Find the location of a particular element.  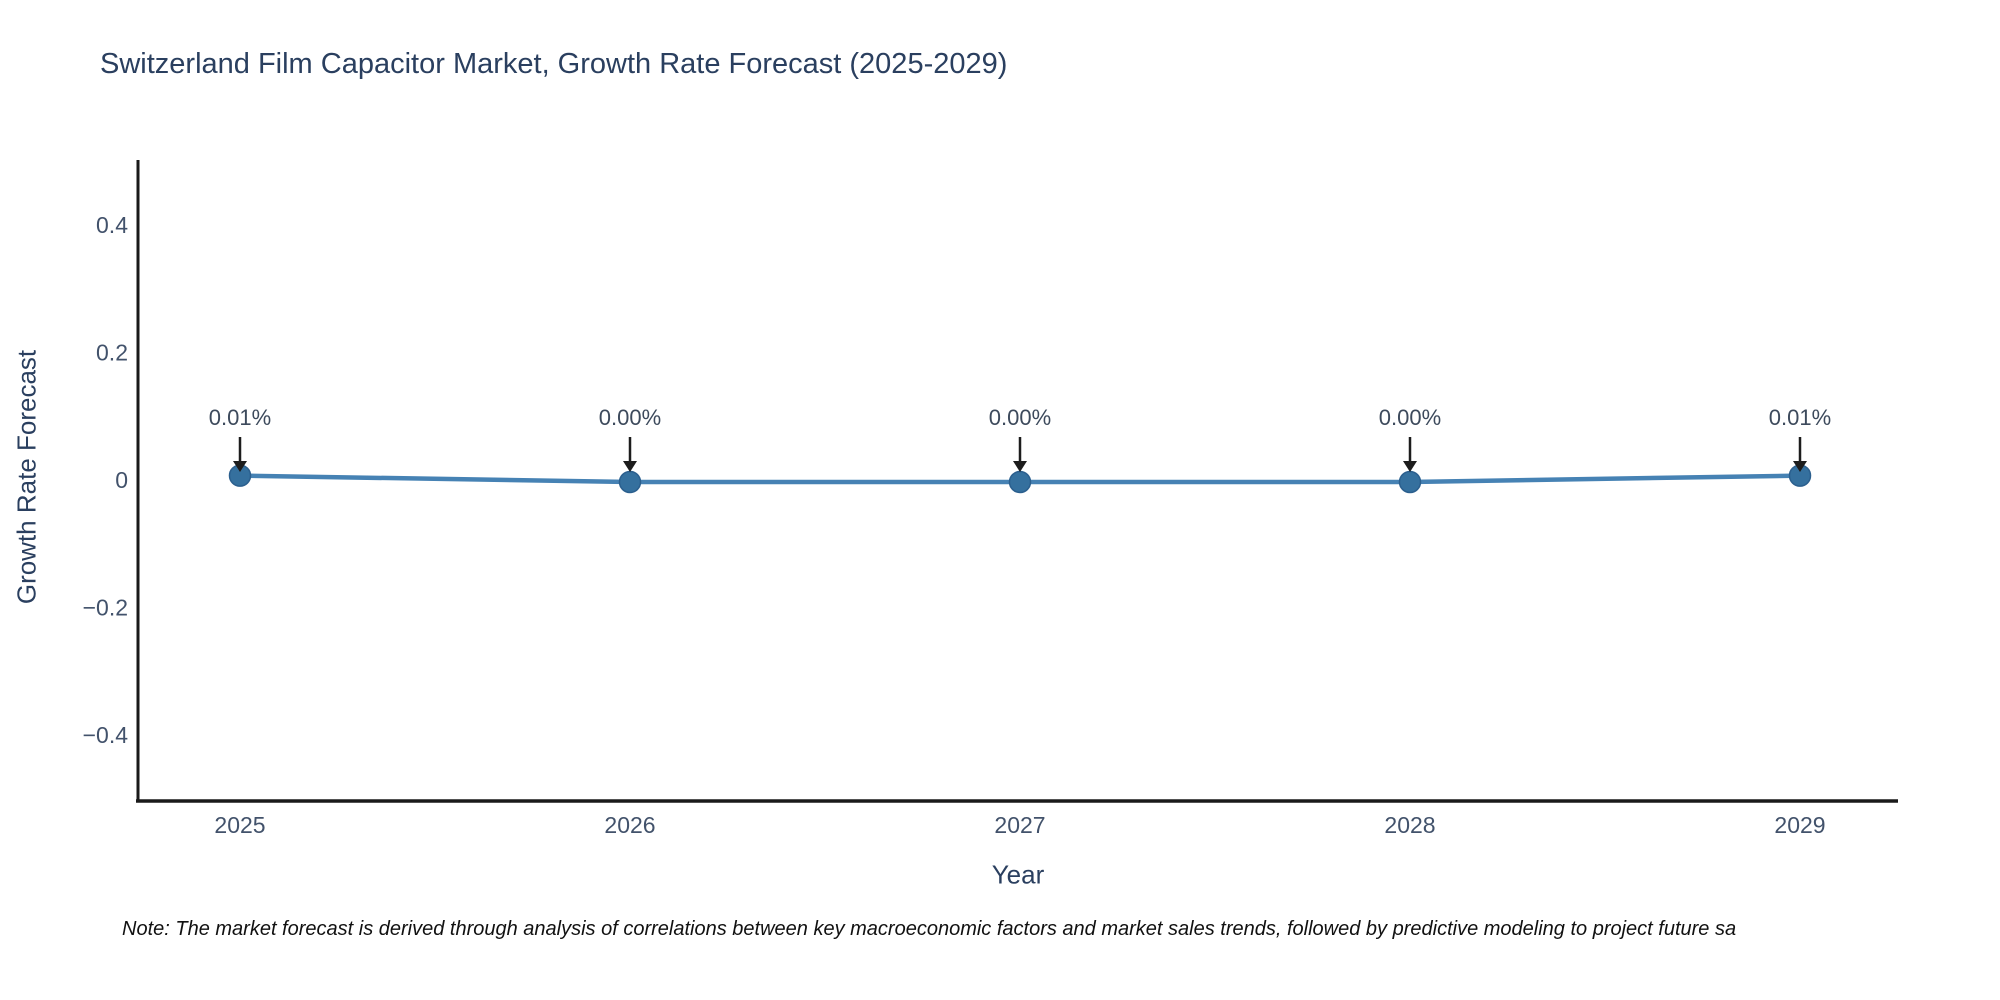

x-tick-label: 2029 is located at coordinates (1799, 825).